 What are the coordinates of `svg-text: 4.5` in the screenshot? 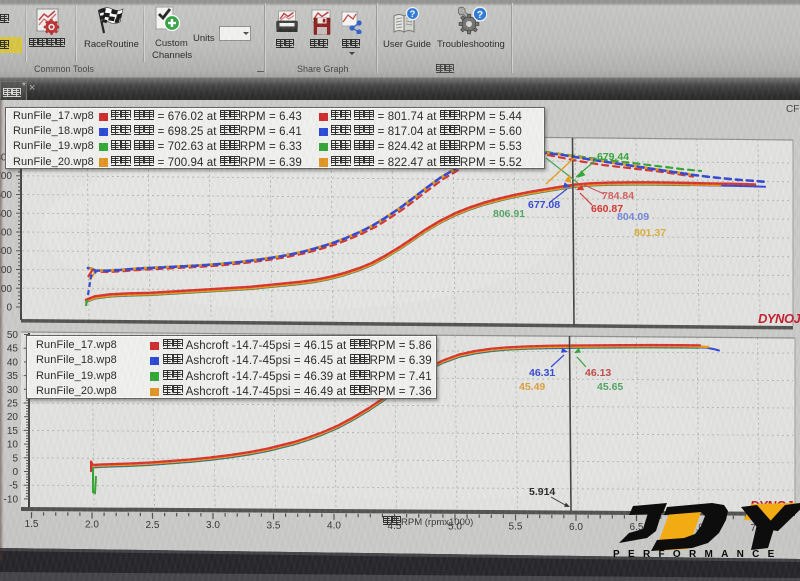 It's located at (395, 526).